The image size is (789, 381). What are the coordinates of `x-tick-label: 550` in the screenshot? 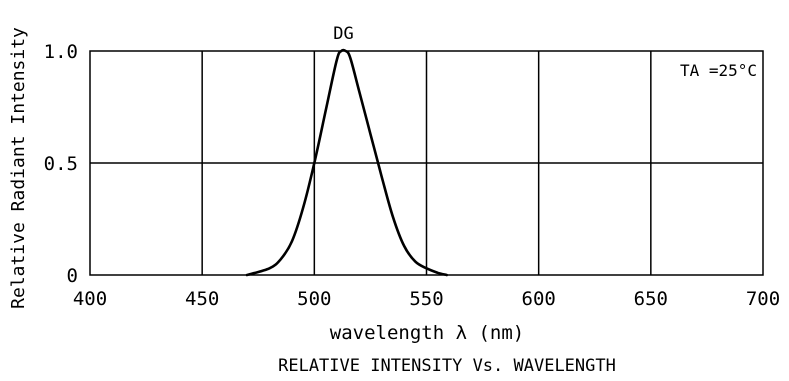 It's located at (426, 299).